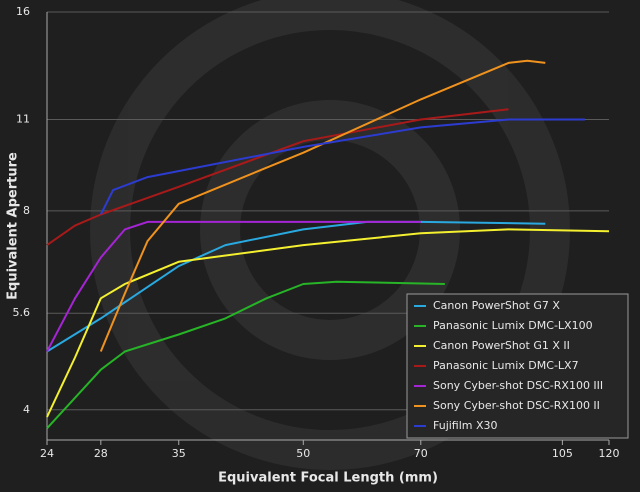  I want to click on x-axis-title: Equivalent Focal Length (mm), so click(328, 478).